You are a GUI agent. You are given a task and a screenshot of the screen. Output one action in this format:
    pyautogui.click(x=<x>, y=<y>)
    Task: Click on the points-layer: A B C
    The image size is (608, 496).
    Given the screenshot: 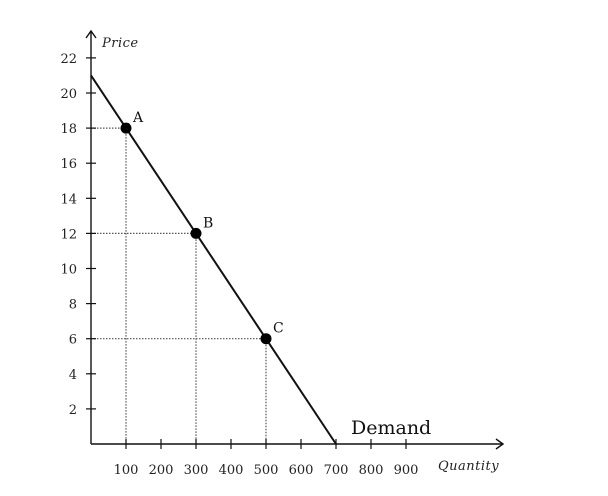 What is the action you would take?
    pyautogui.click(x=202, y=227)
    